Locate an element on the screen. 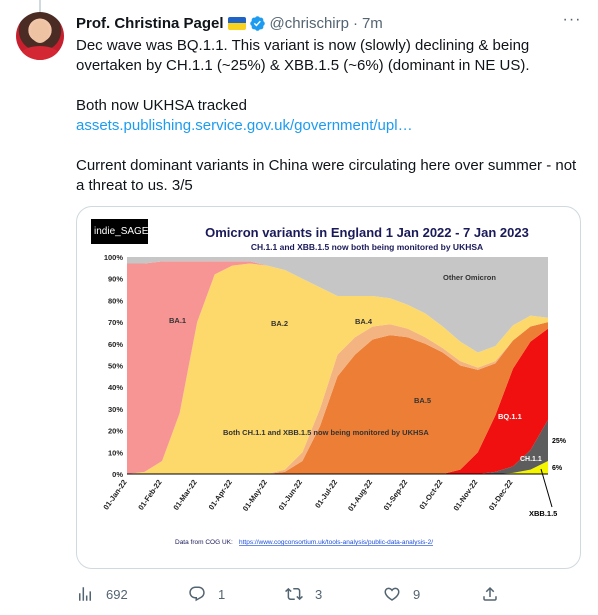 This screenshot has height=615, width=598. like-icon is located at coordinates (392, 594).